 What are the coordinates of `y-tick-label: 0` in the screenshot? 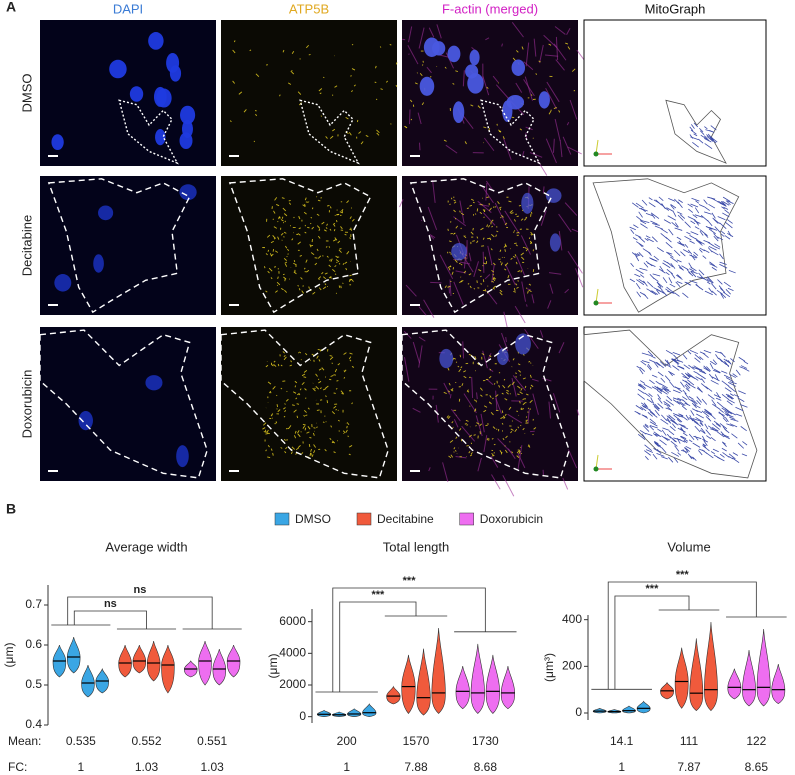 It's located at (302, 716).